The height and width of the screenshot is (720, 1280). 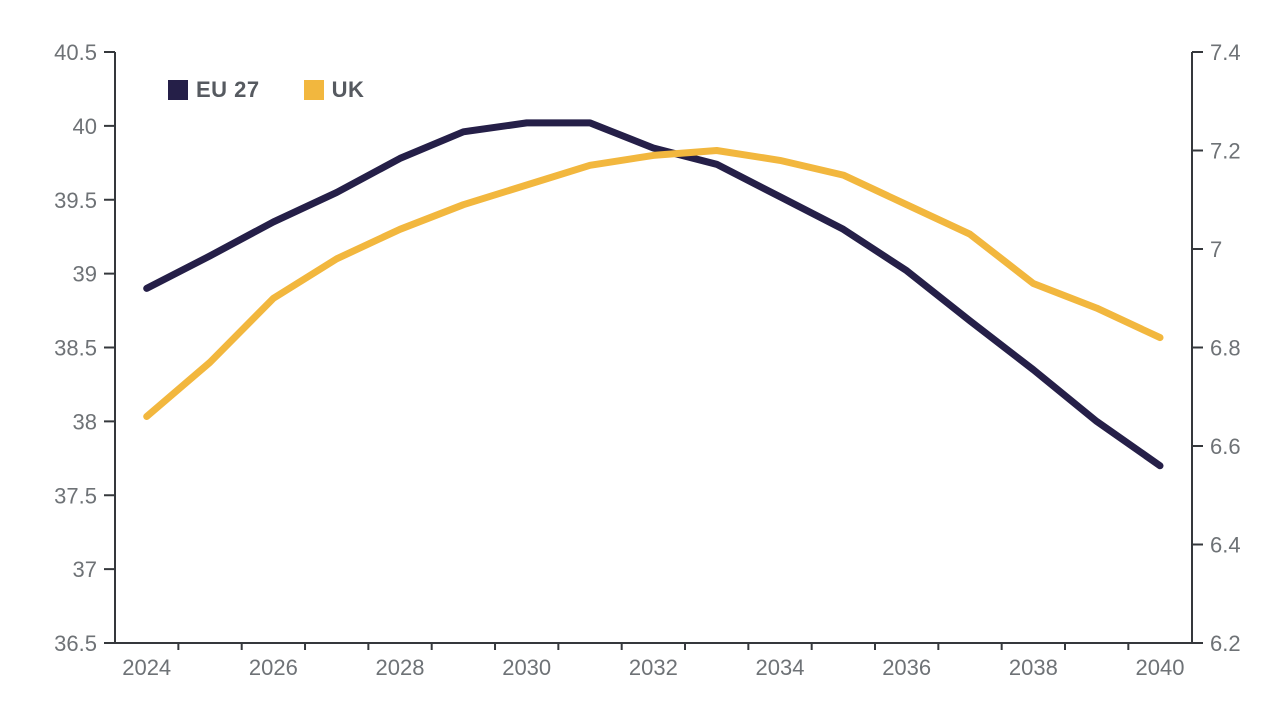 I want to click on eu27-legend-swatch, so click(x=178, y=90).